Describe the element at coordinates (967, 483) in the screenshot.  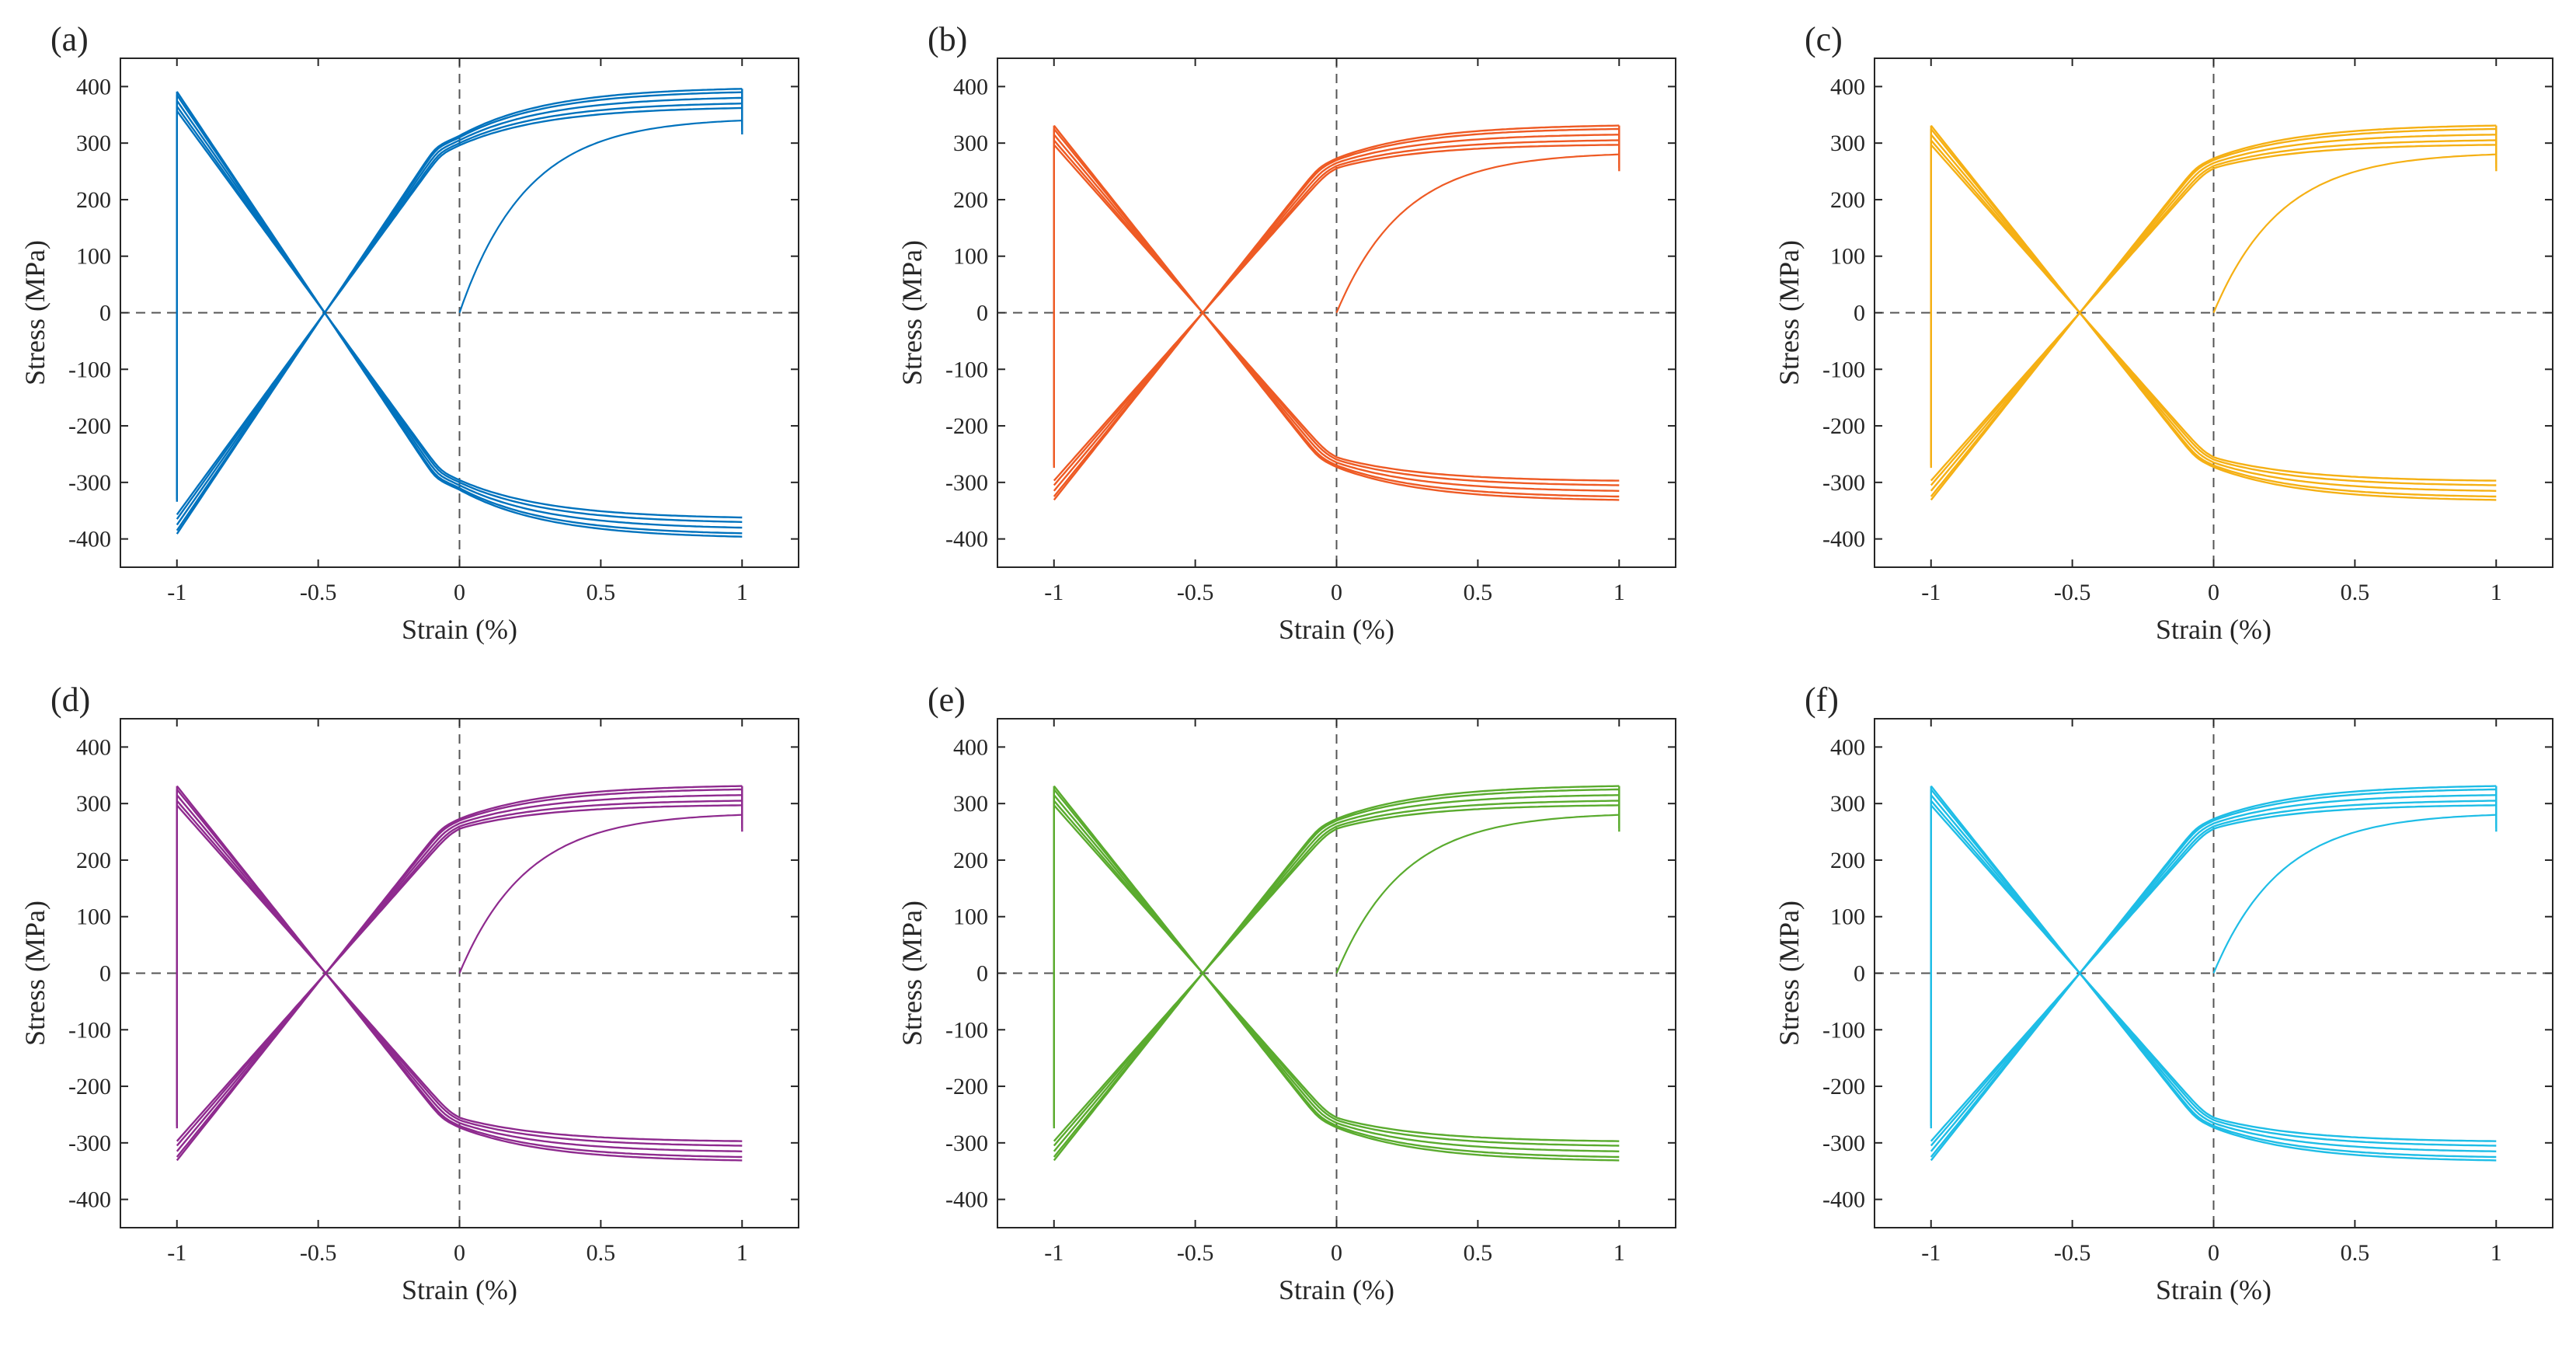
I see `y-tick-label: -300` at that location.